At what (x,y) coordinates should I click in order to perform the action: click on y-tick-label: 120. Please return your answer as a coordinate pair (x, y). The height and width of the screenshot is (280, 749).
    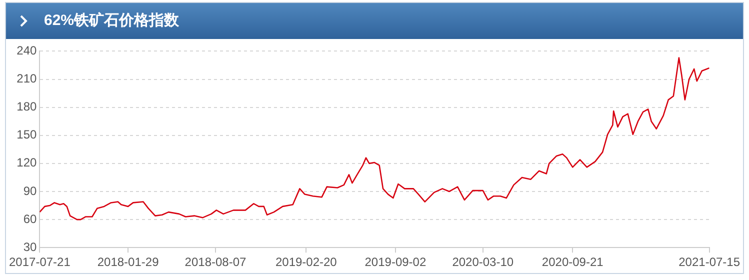
    Looking at the image, I should click on (27, 163).